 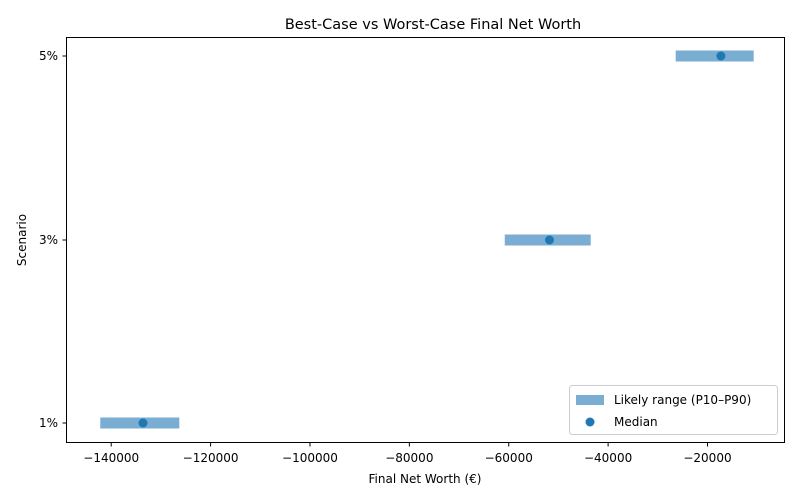 I want to click on x-tick-label: −40000, so click(x=608, y=458).